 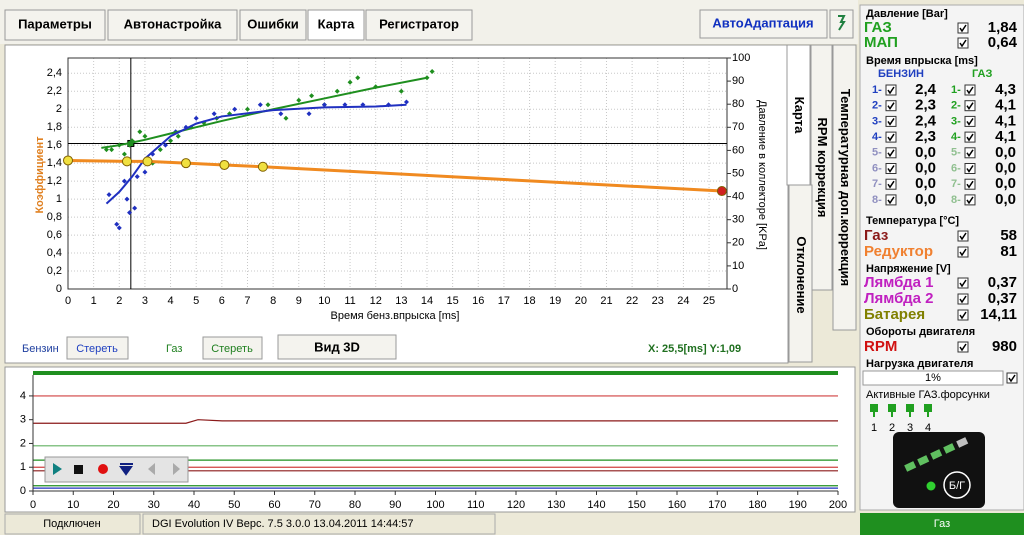 I want to click on clear-gas-label: Стереть, so click(x=232, y=349).